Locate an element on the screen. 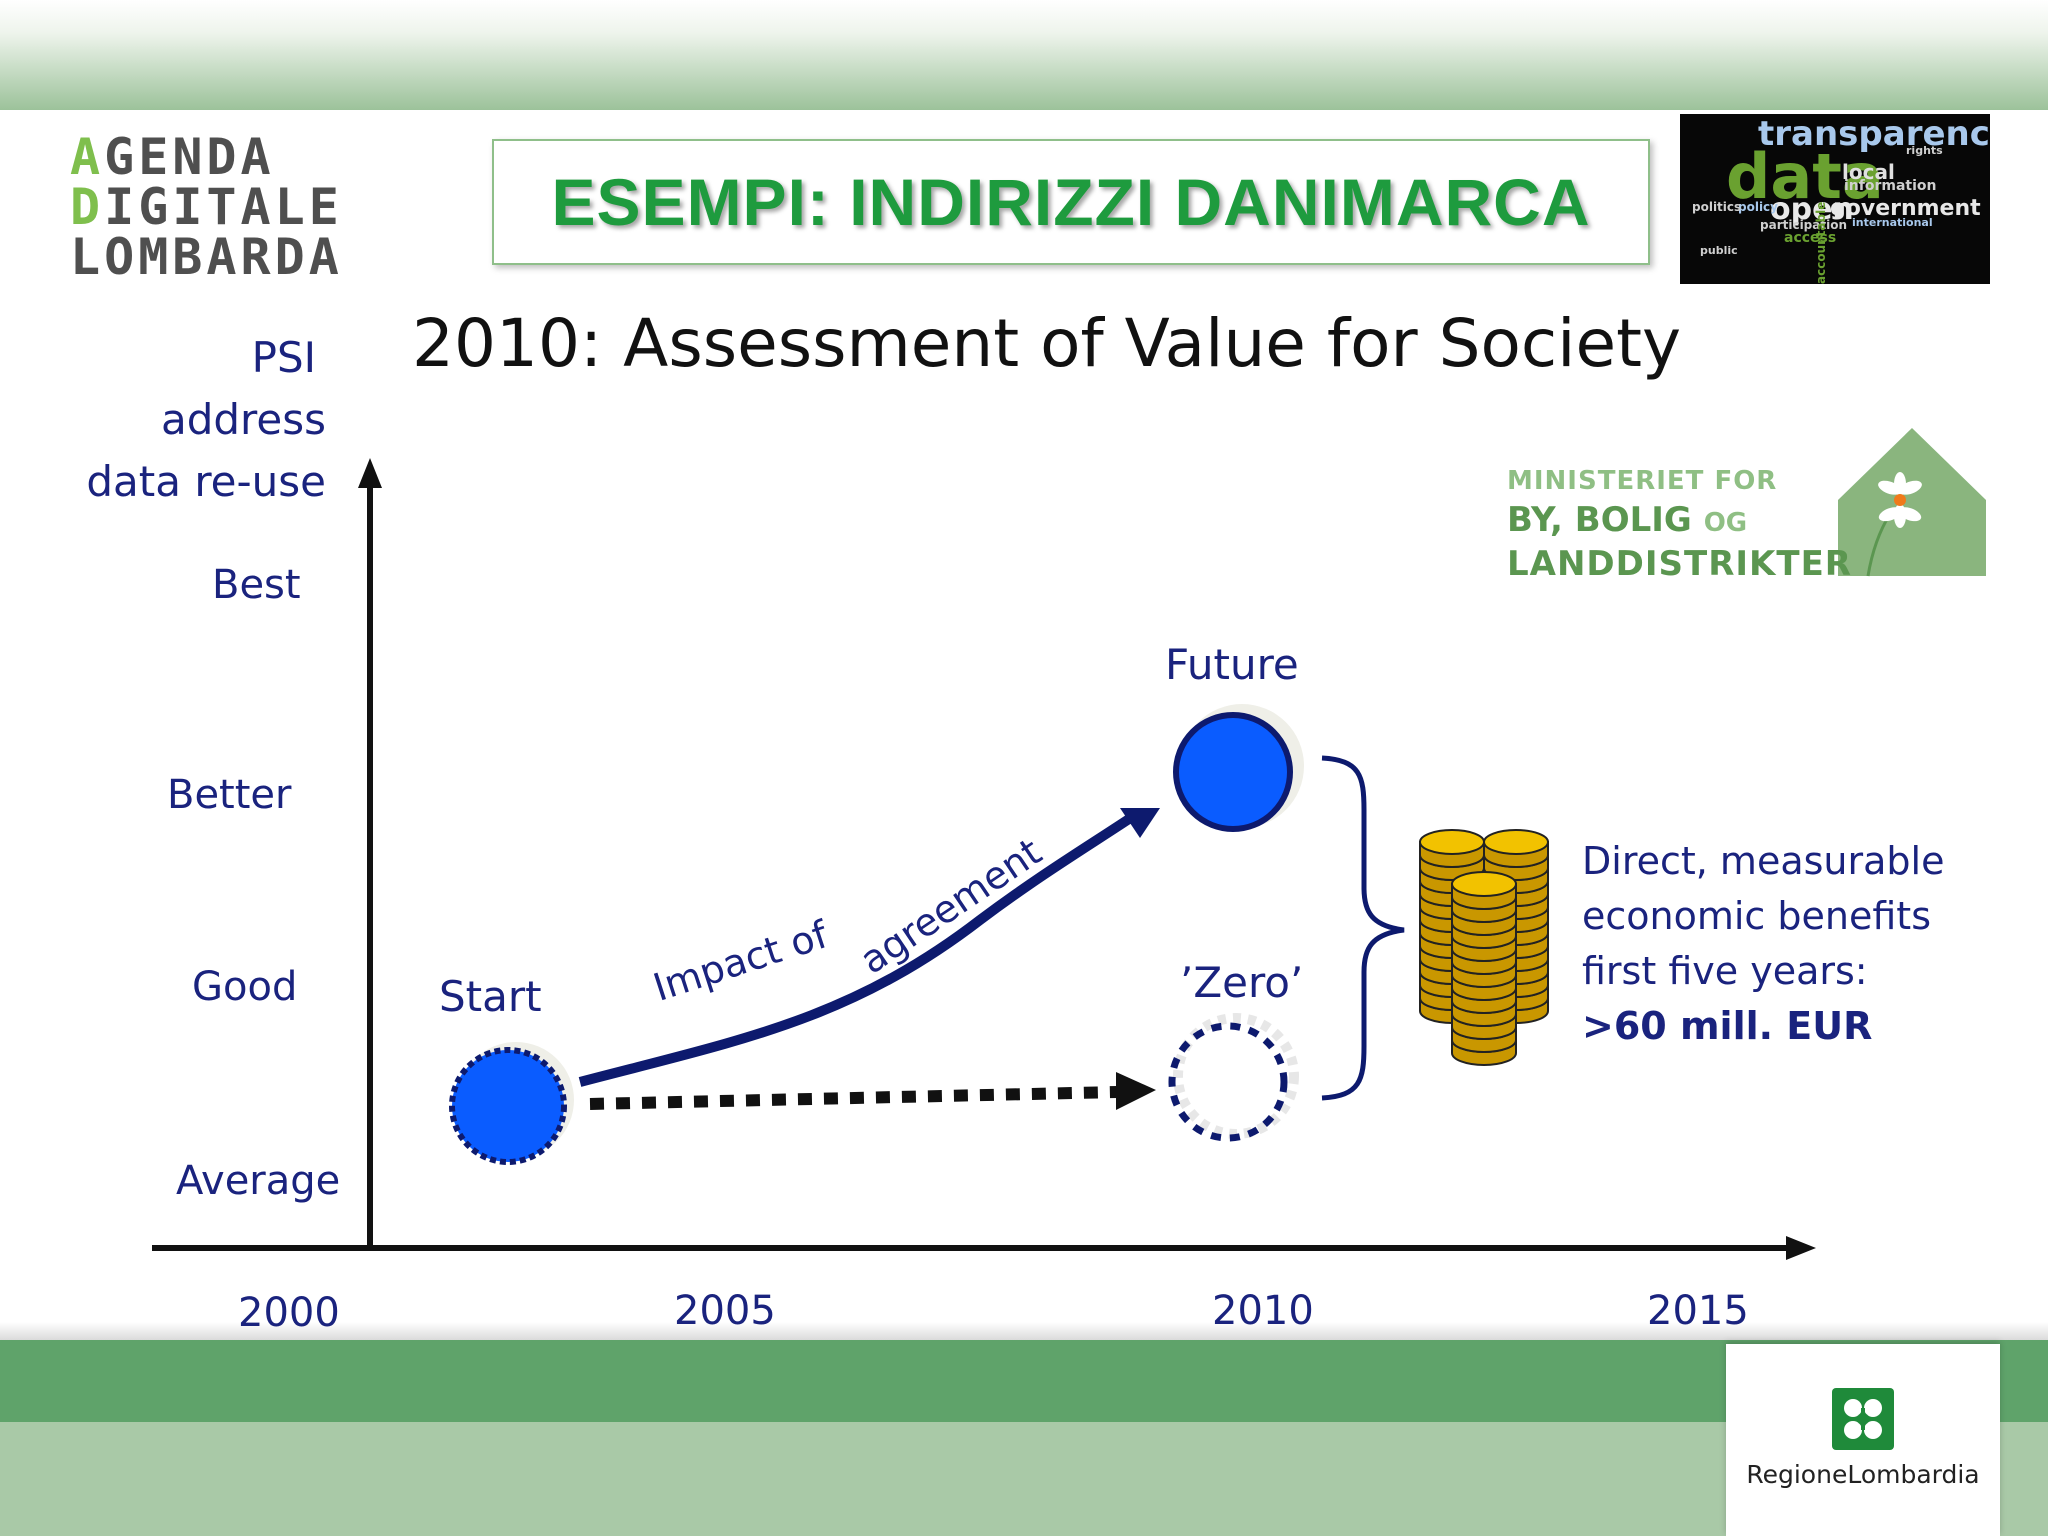  y-axis-title-line: data re-use is located at coordinates (206, 481).